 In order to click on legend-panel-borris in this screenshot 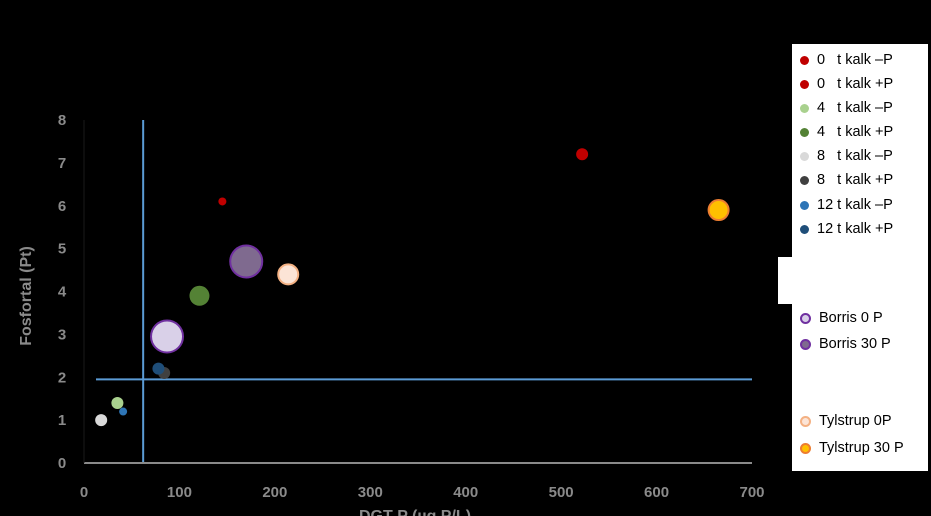, I will do `click(860, 335)`.